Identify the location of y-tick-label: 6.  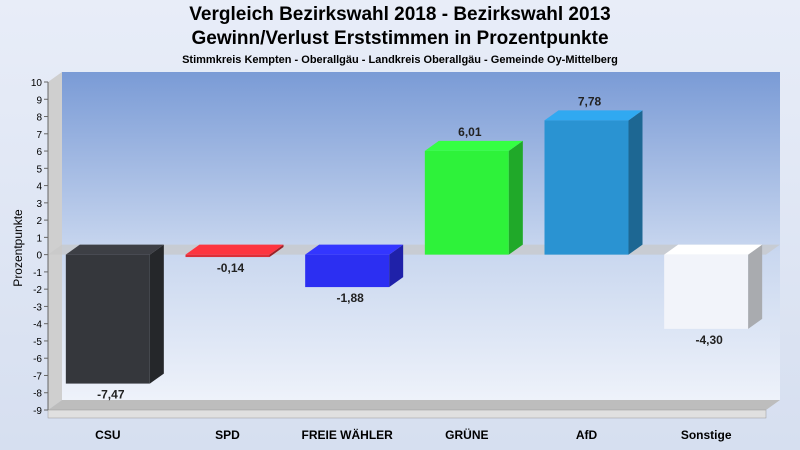
(39, 152).